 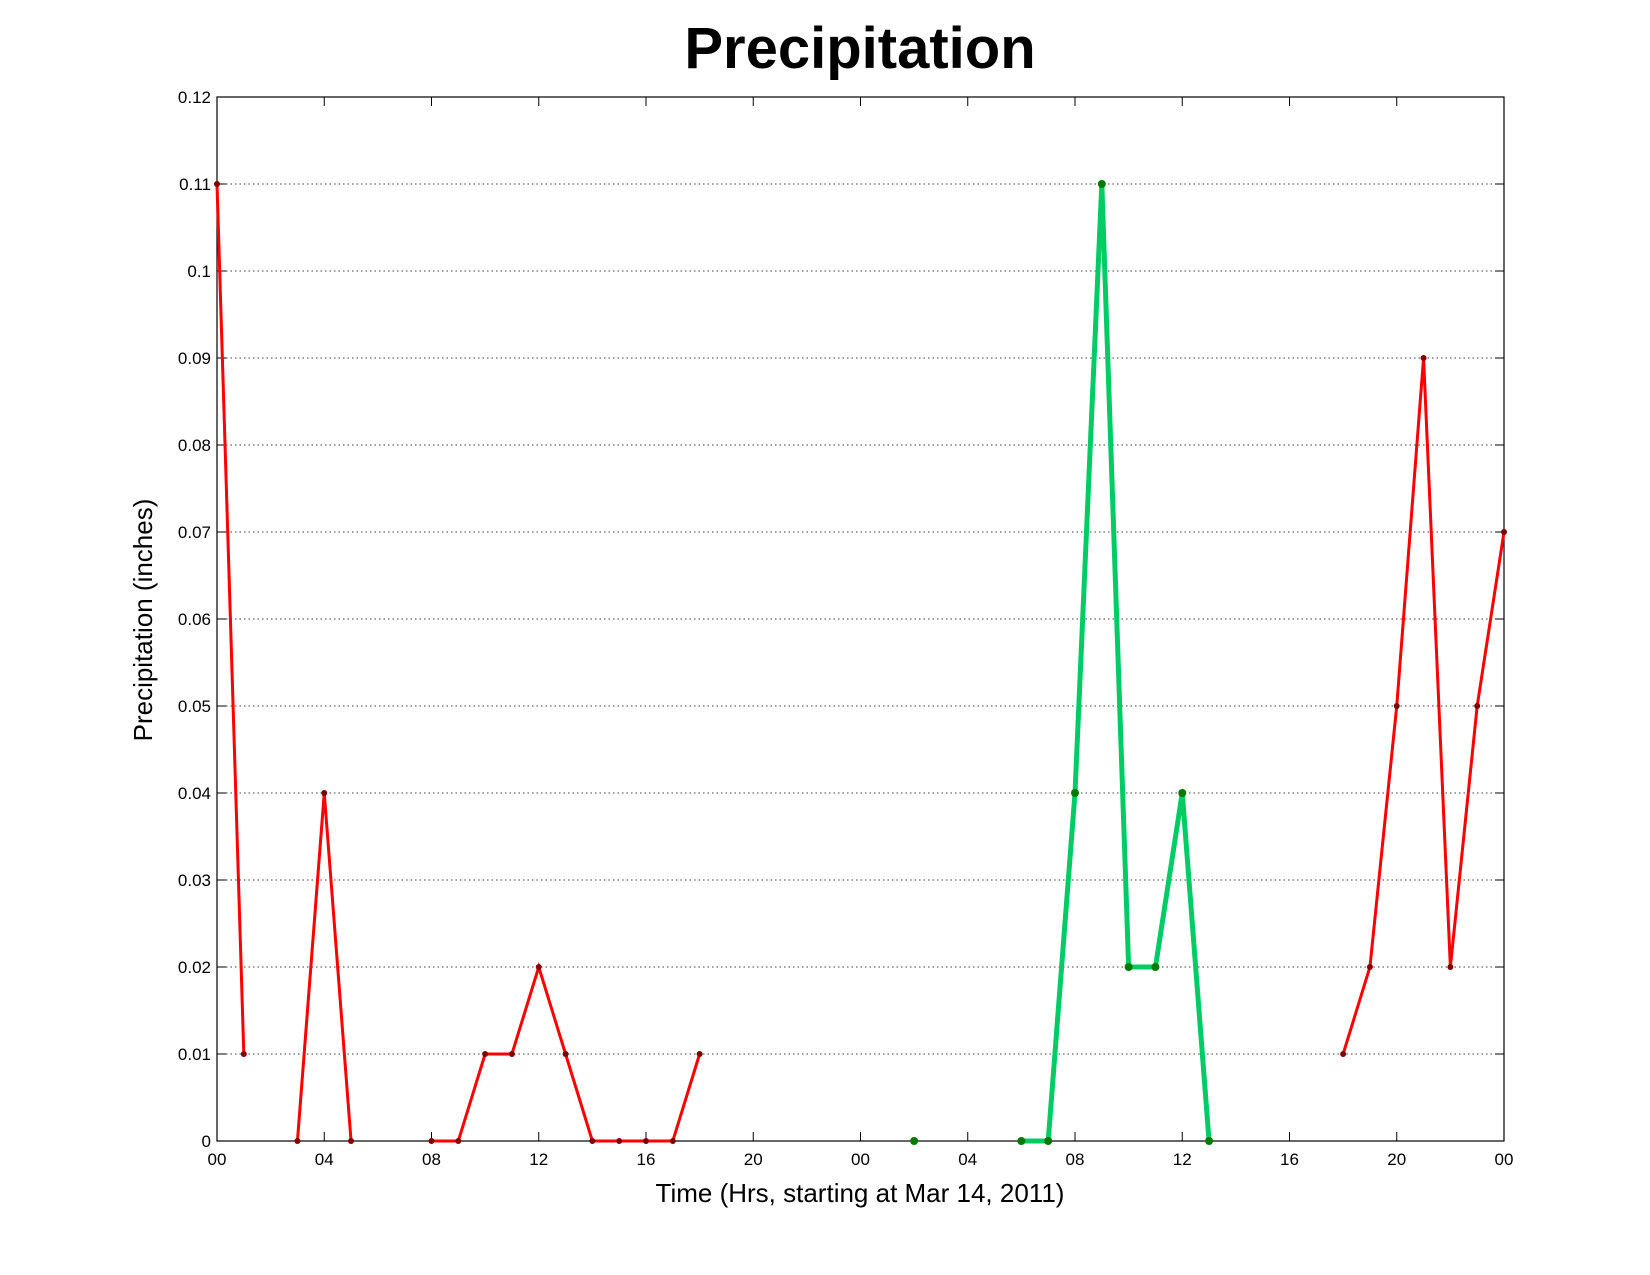 I want to click on y-tick-label: 0.1, so click(x=199, y=271).